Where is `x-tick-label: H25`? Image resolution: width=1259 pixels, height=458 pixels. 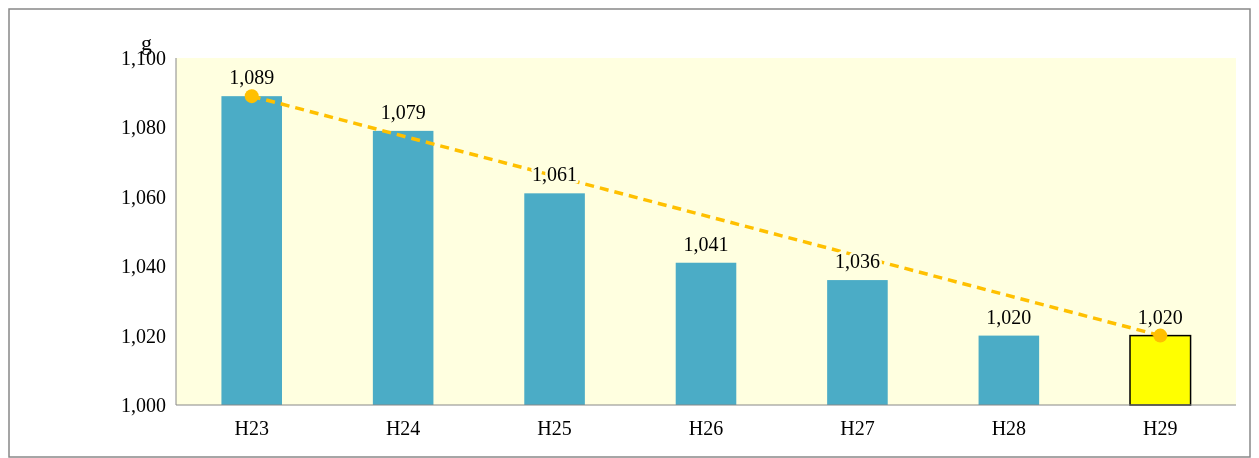
x-tick-label: H25 is located at coordinates (554, 428).